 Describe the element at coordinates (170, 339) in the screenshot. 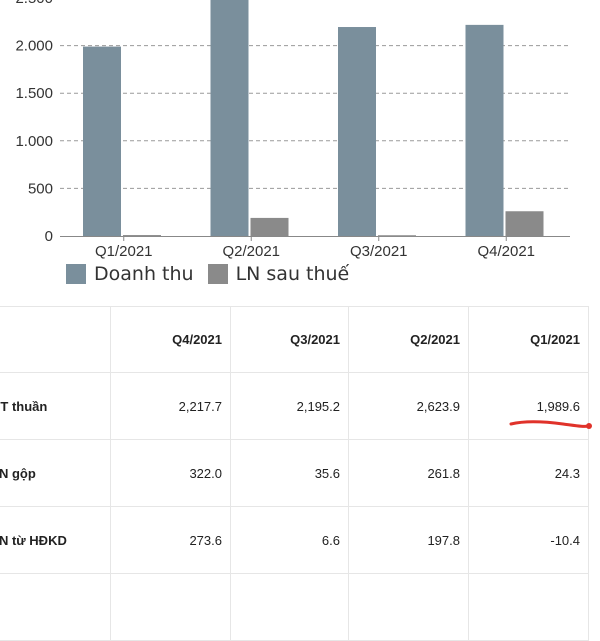

I see `header-cell-q4: Q4/2021` at that location.